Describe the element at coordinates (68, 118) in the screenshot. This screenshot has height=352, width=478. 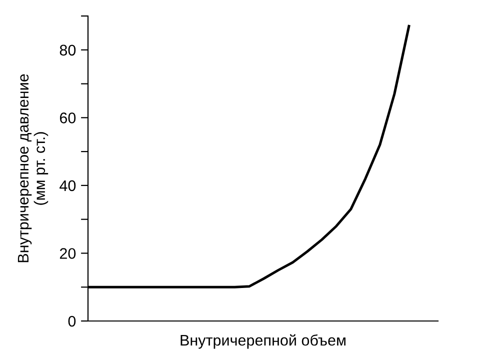
I see `y-tick-label: 60` at that location.